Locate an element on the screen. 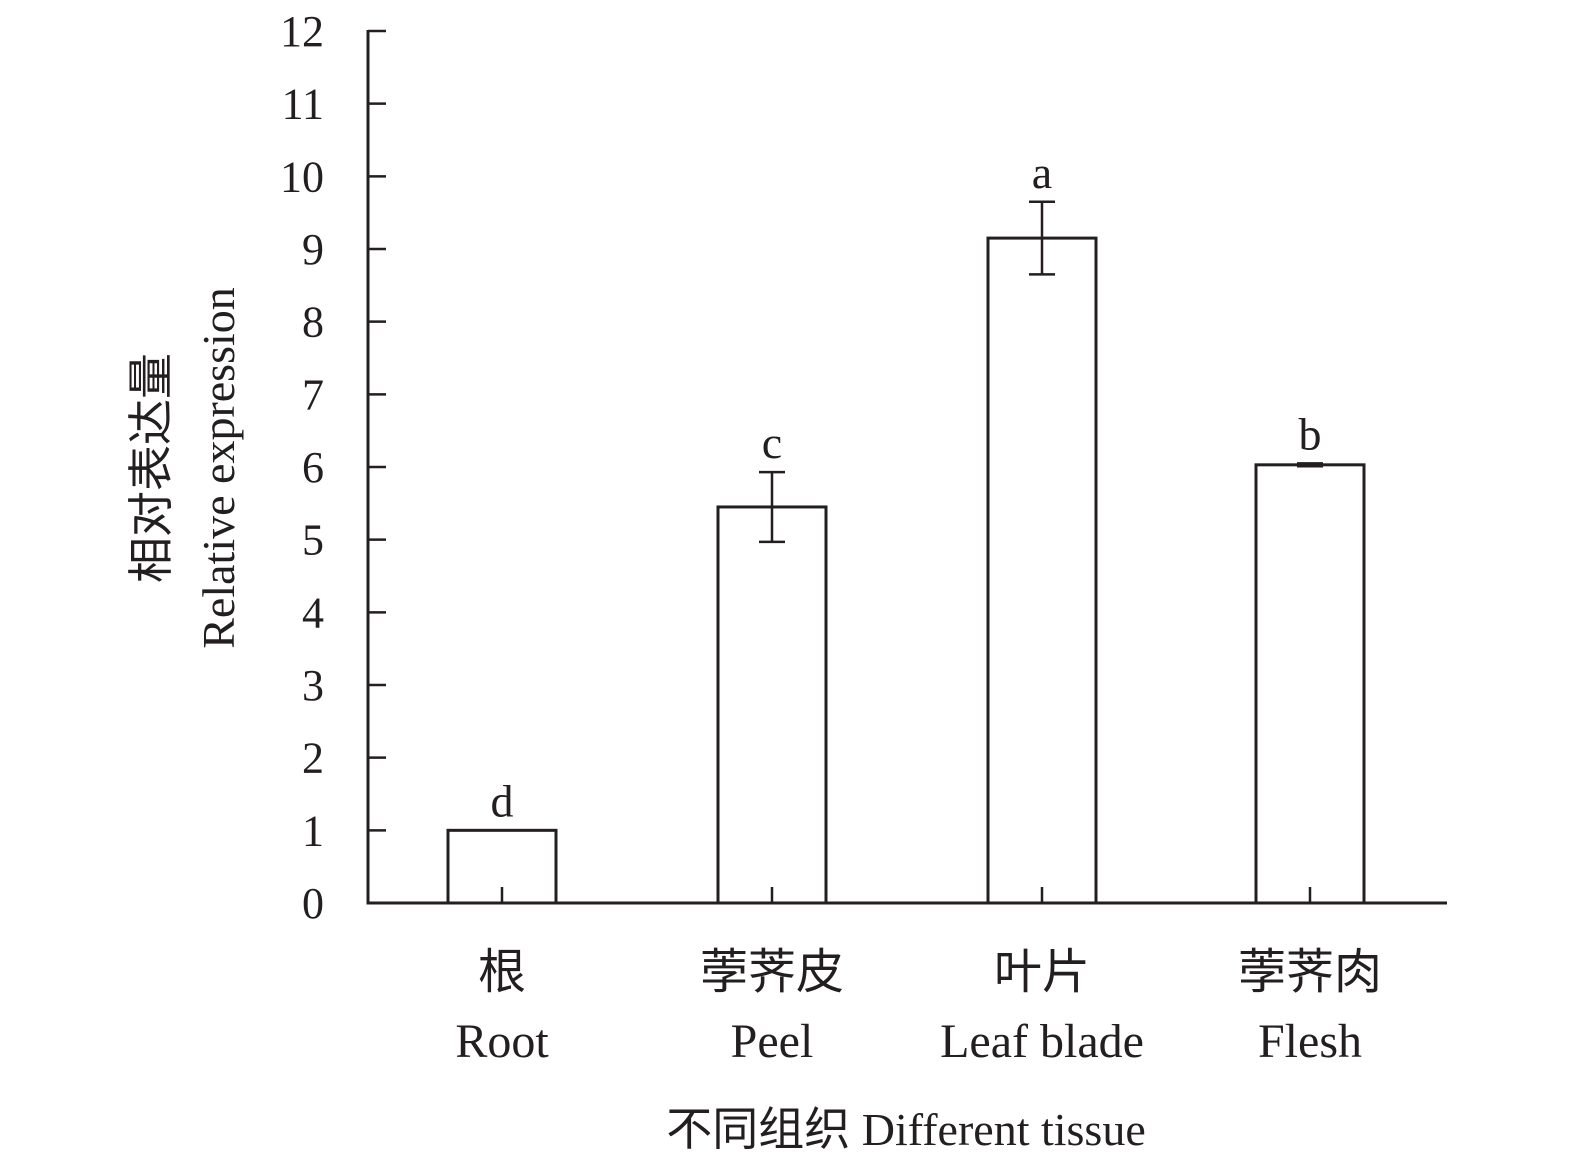  y-tick-label: 11 is located at coordinates (303, 104).